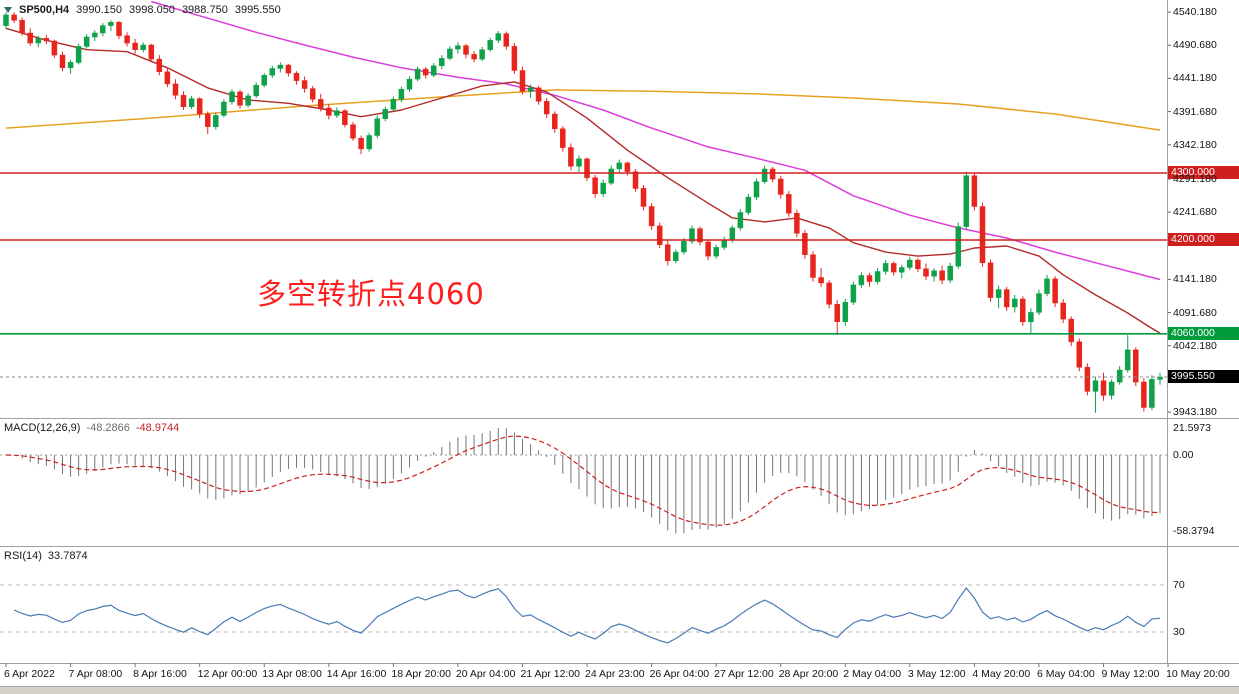  What do you see at coordinates (292, 674) in the screenshot?
I see `time-tick-label: 13 Apr 08:00` at bounding box center [292, 674].